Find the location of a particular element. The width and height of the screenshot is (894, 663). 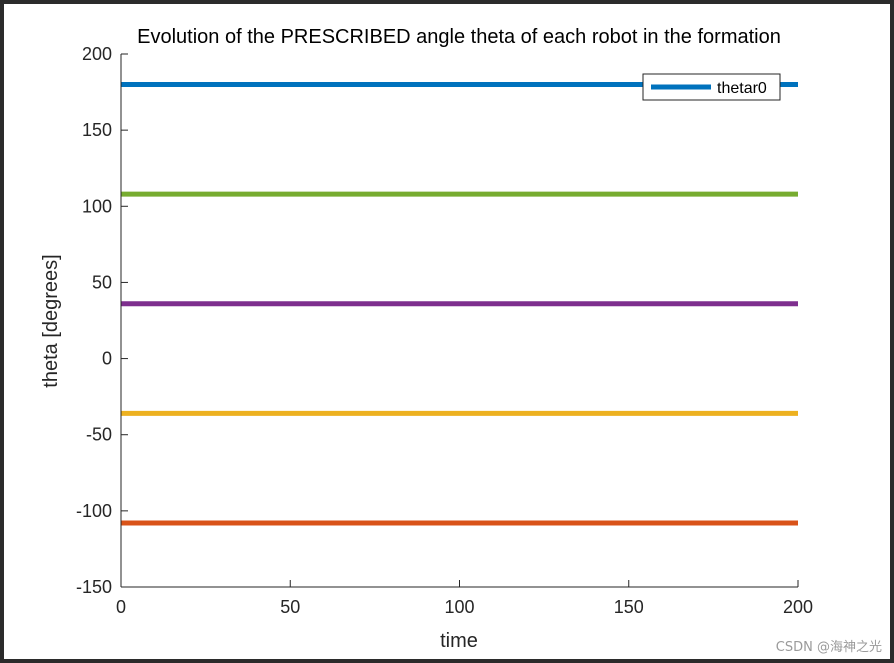

y-tick-label: 100 is located at coordinates (97, 206).